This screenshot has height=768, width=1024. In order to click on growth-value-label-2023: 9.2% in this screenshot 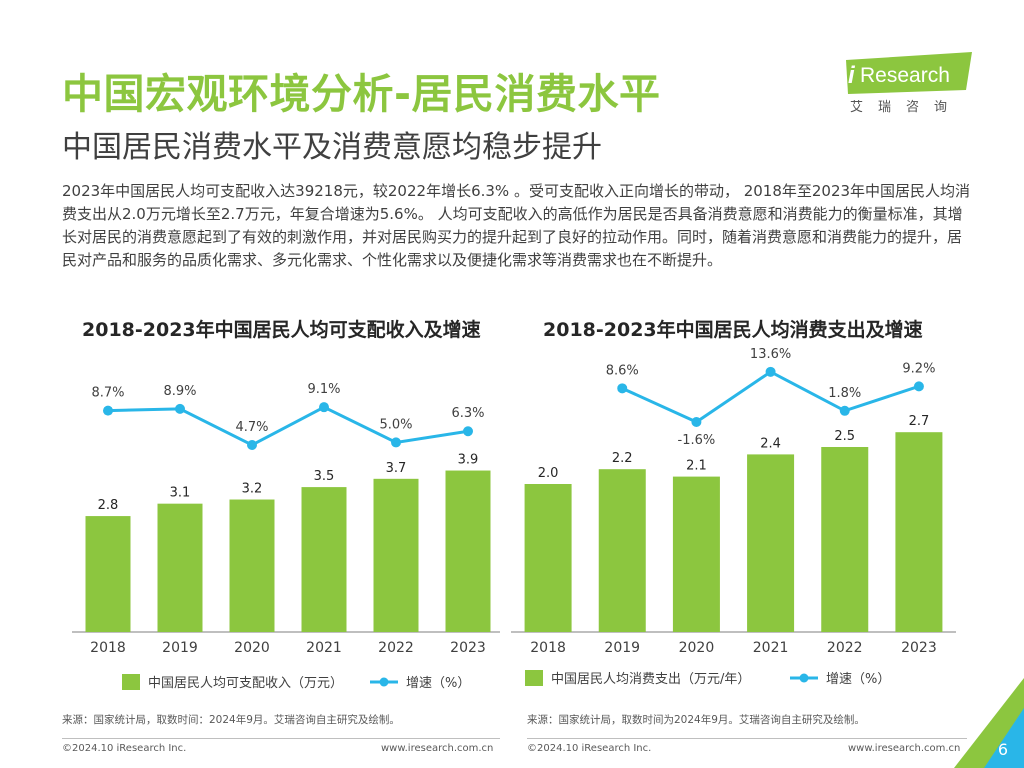, I will do `click(918, 368)`.